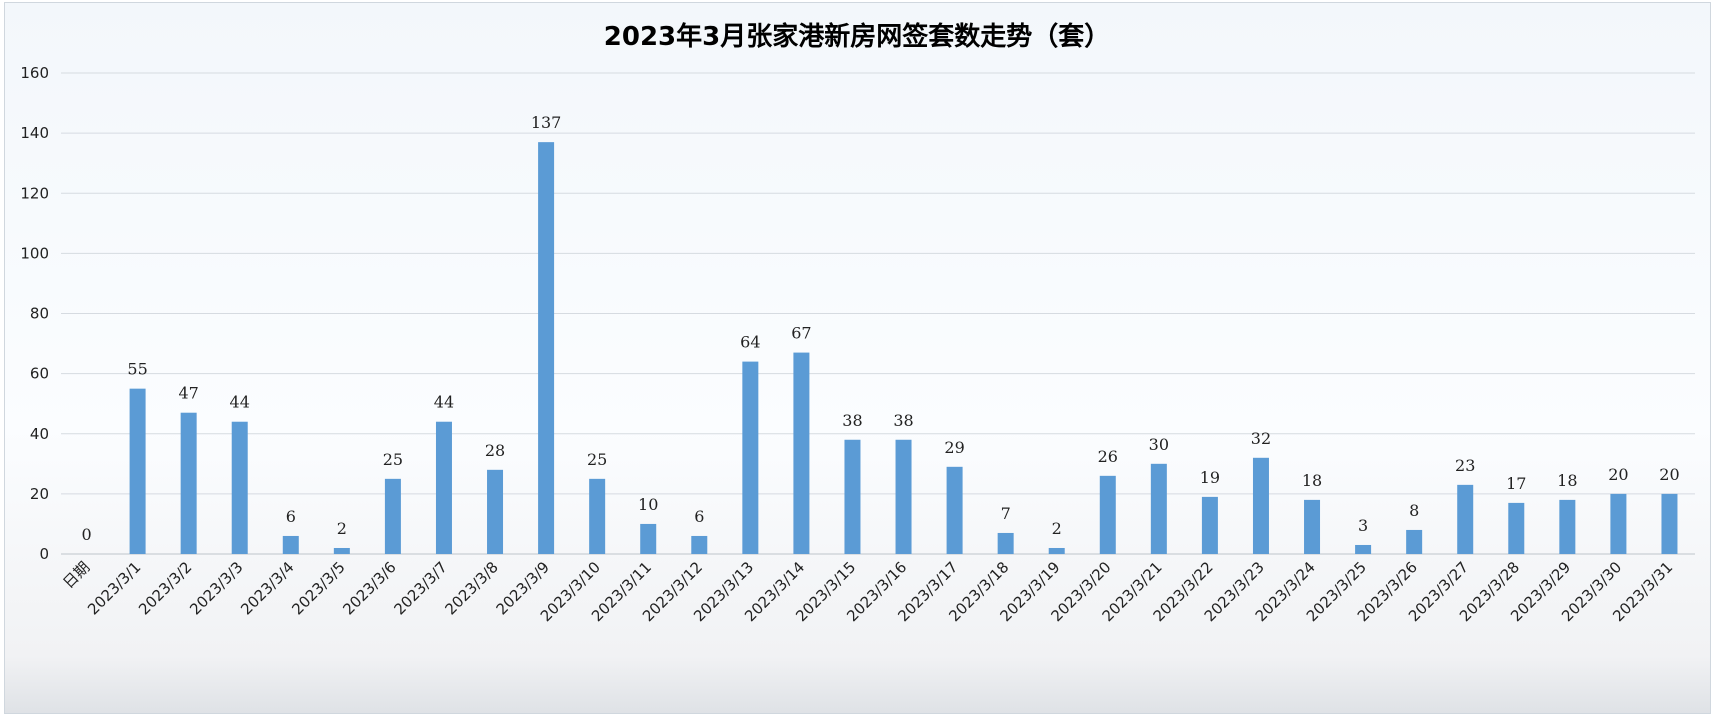 This screenshot has width=1717, height=726. What do you see at coordinates (267, 588) in the screenshot?
I see `x-tick-label: 2023/3/4` at bounding box center [267, 588].